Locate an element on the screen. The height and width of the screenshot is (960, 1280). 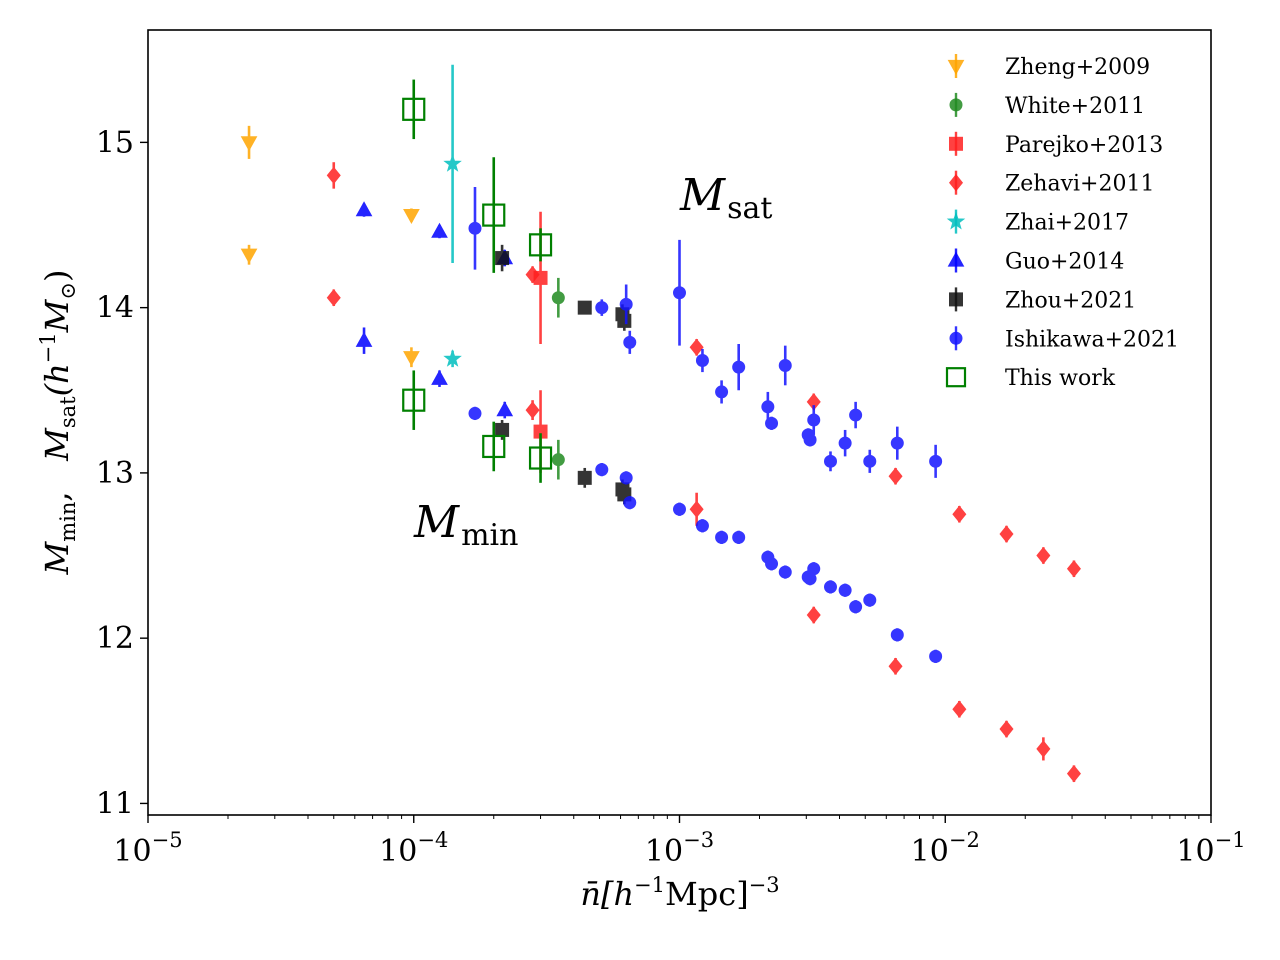
series-white-2011 is located at coordinates (558, 378).